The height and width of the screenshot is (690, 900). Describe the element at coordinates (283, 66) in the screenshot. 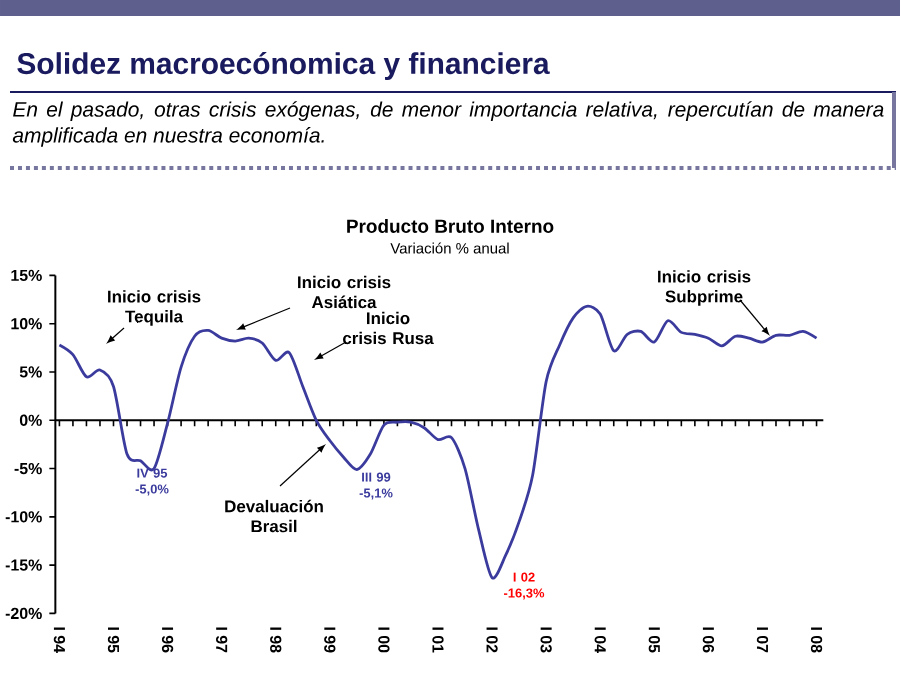

I see `text: Solidez macroecónomica y financiera` at that location.